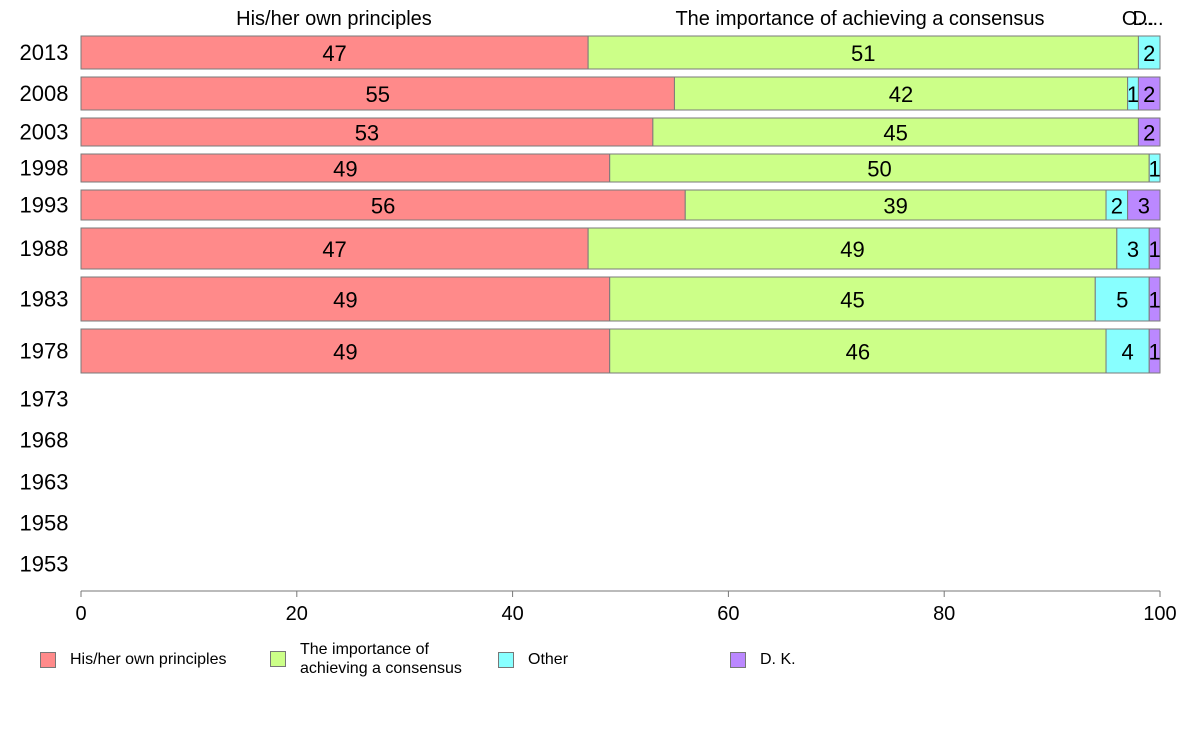  What do you see at coordinates (548, 659) in the screenshot?
I see `legend-label: Other` at bounding box center [548, 659].